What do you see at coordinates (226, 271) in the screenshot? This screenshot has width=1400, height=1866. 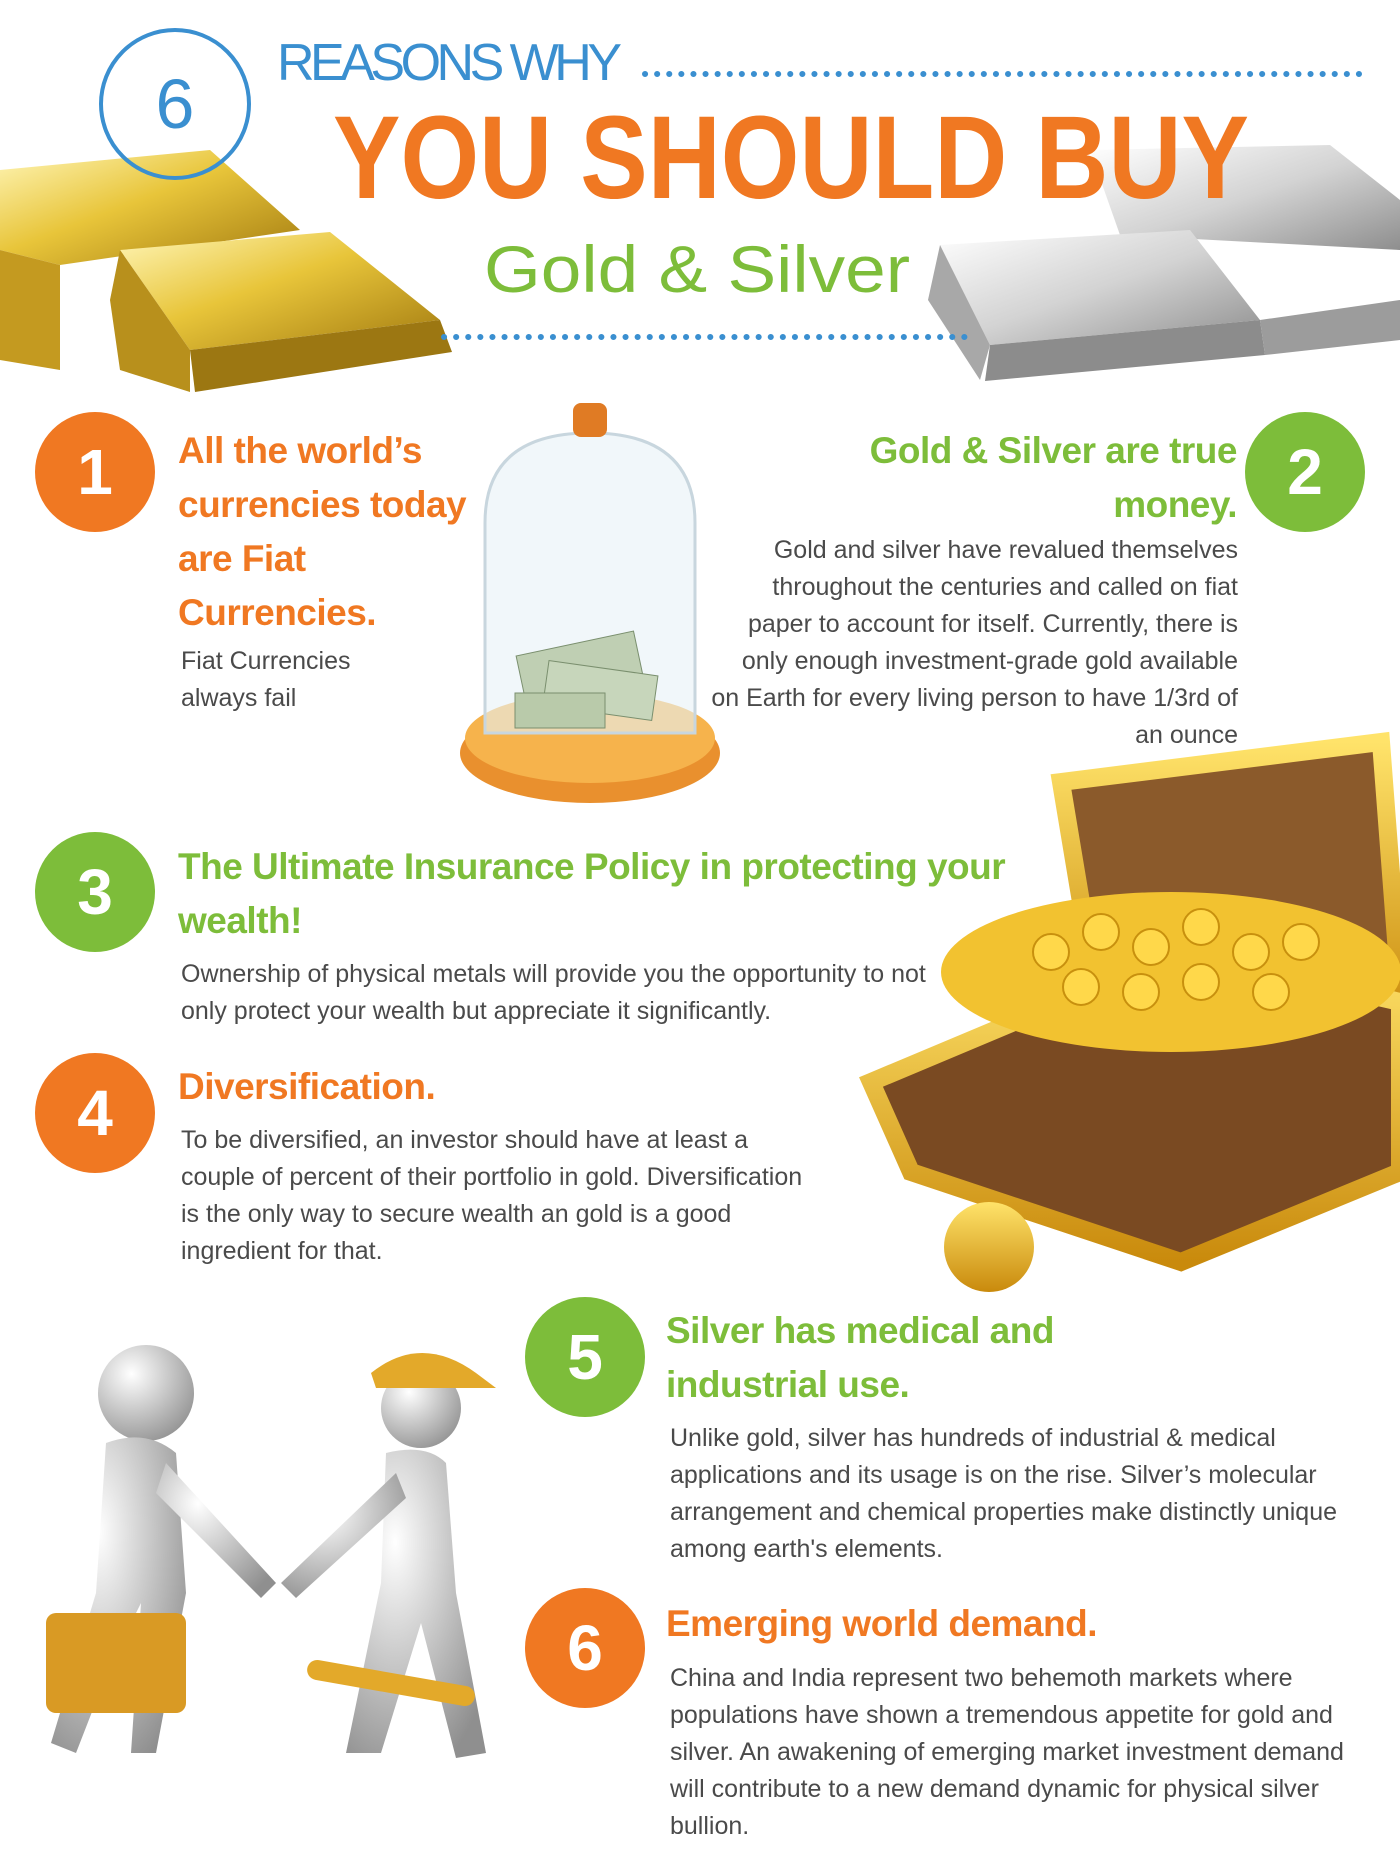 I see `gold-bars` at bounding box center [226, 271].